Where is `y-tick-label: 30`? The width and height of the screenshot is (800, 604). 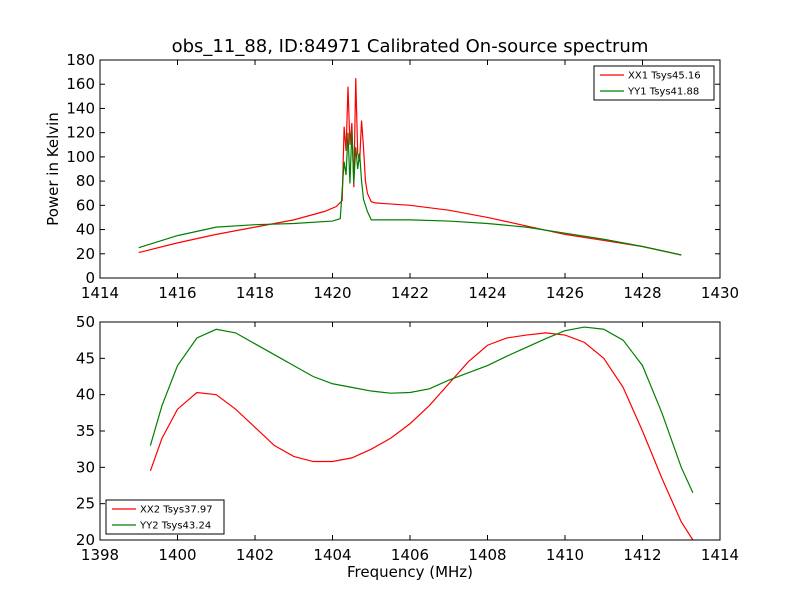
y-tick-label: 30 is located at coordinates (85, 467).